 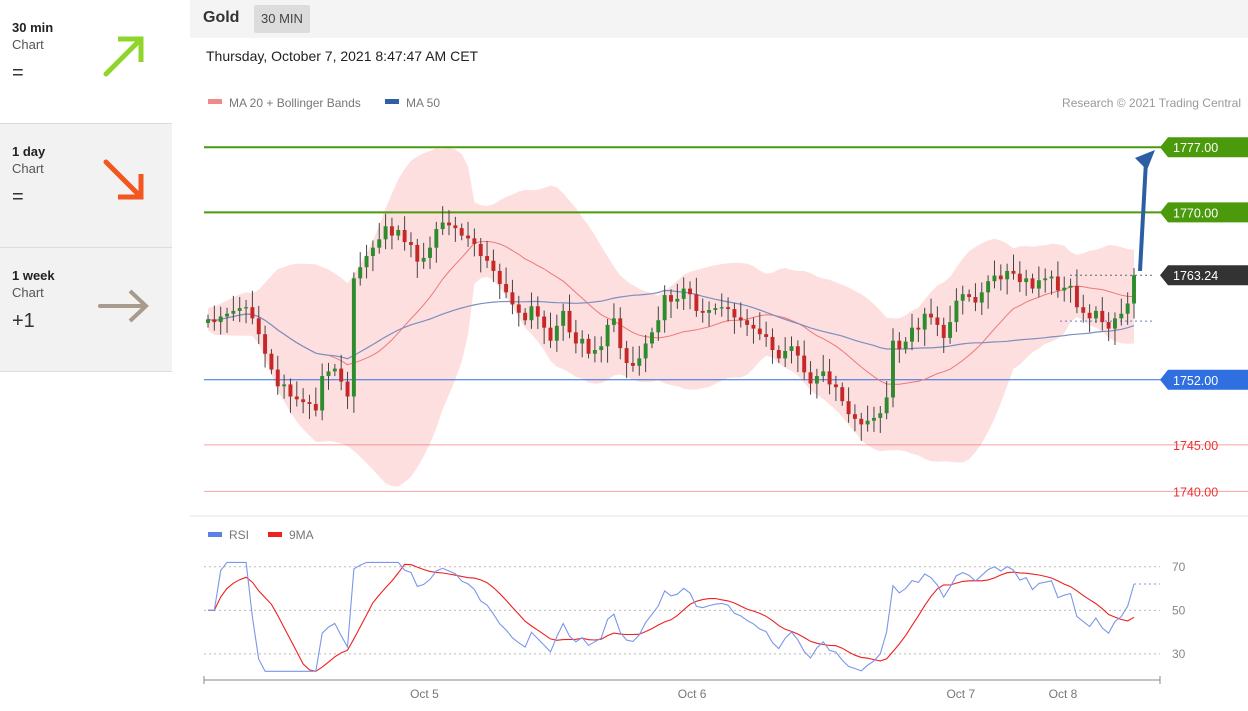 I want to click on chart-header: Gold 30 MIN, so click(x=719, y=19).